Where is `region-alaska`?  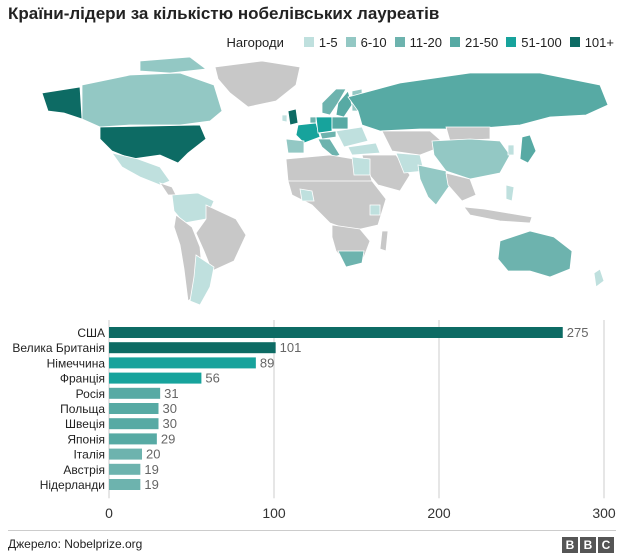 region-alaska is located at coordinates (62, 103).